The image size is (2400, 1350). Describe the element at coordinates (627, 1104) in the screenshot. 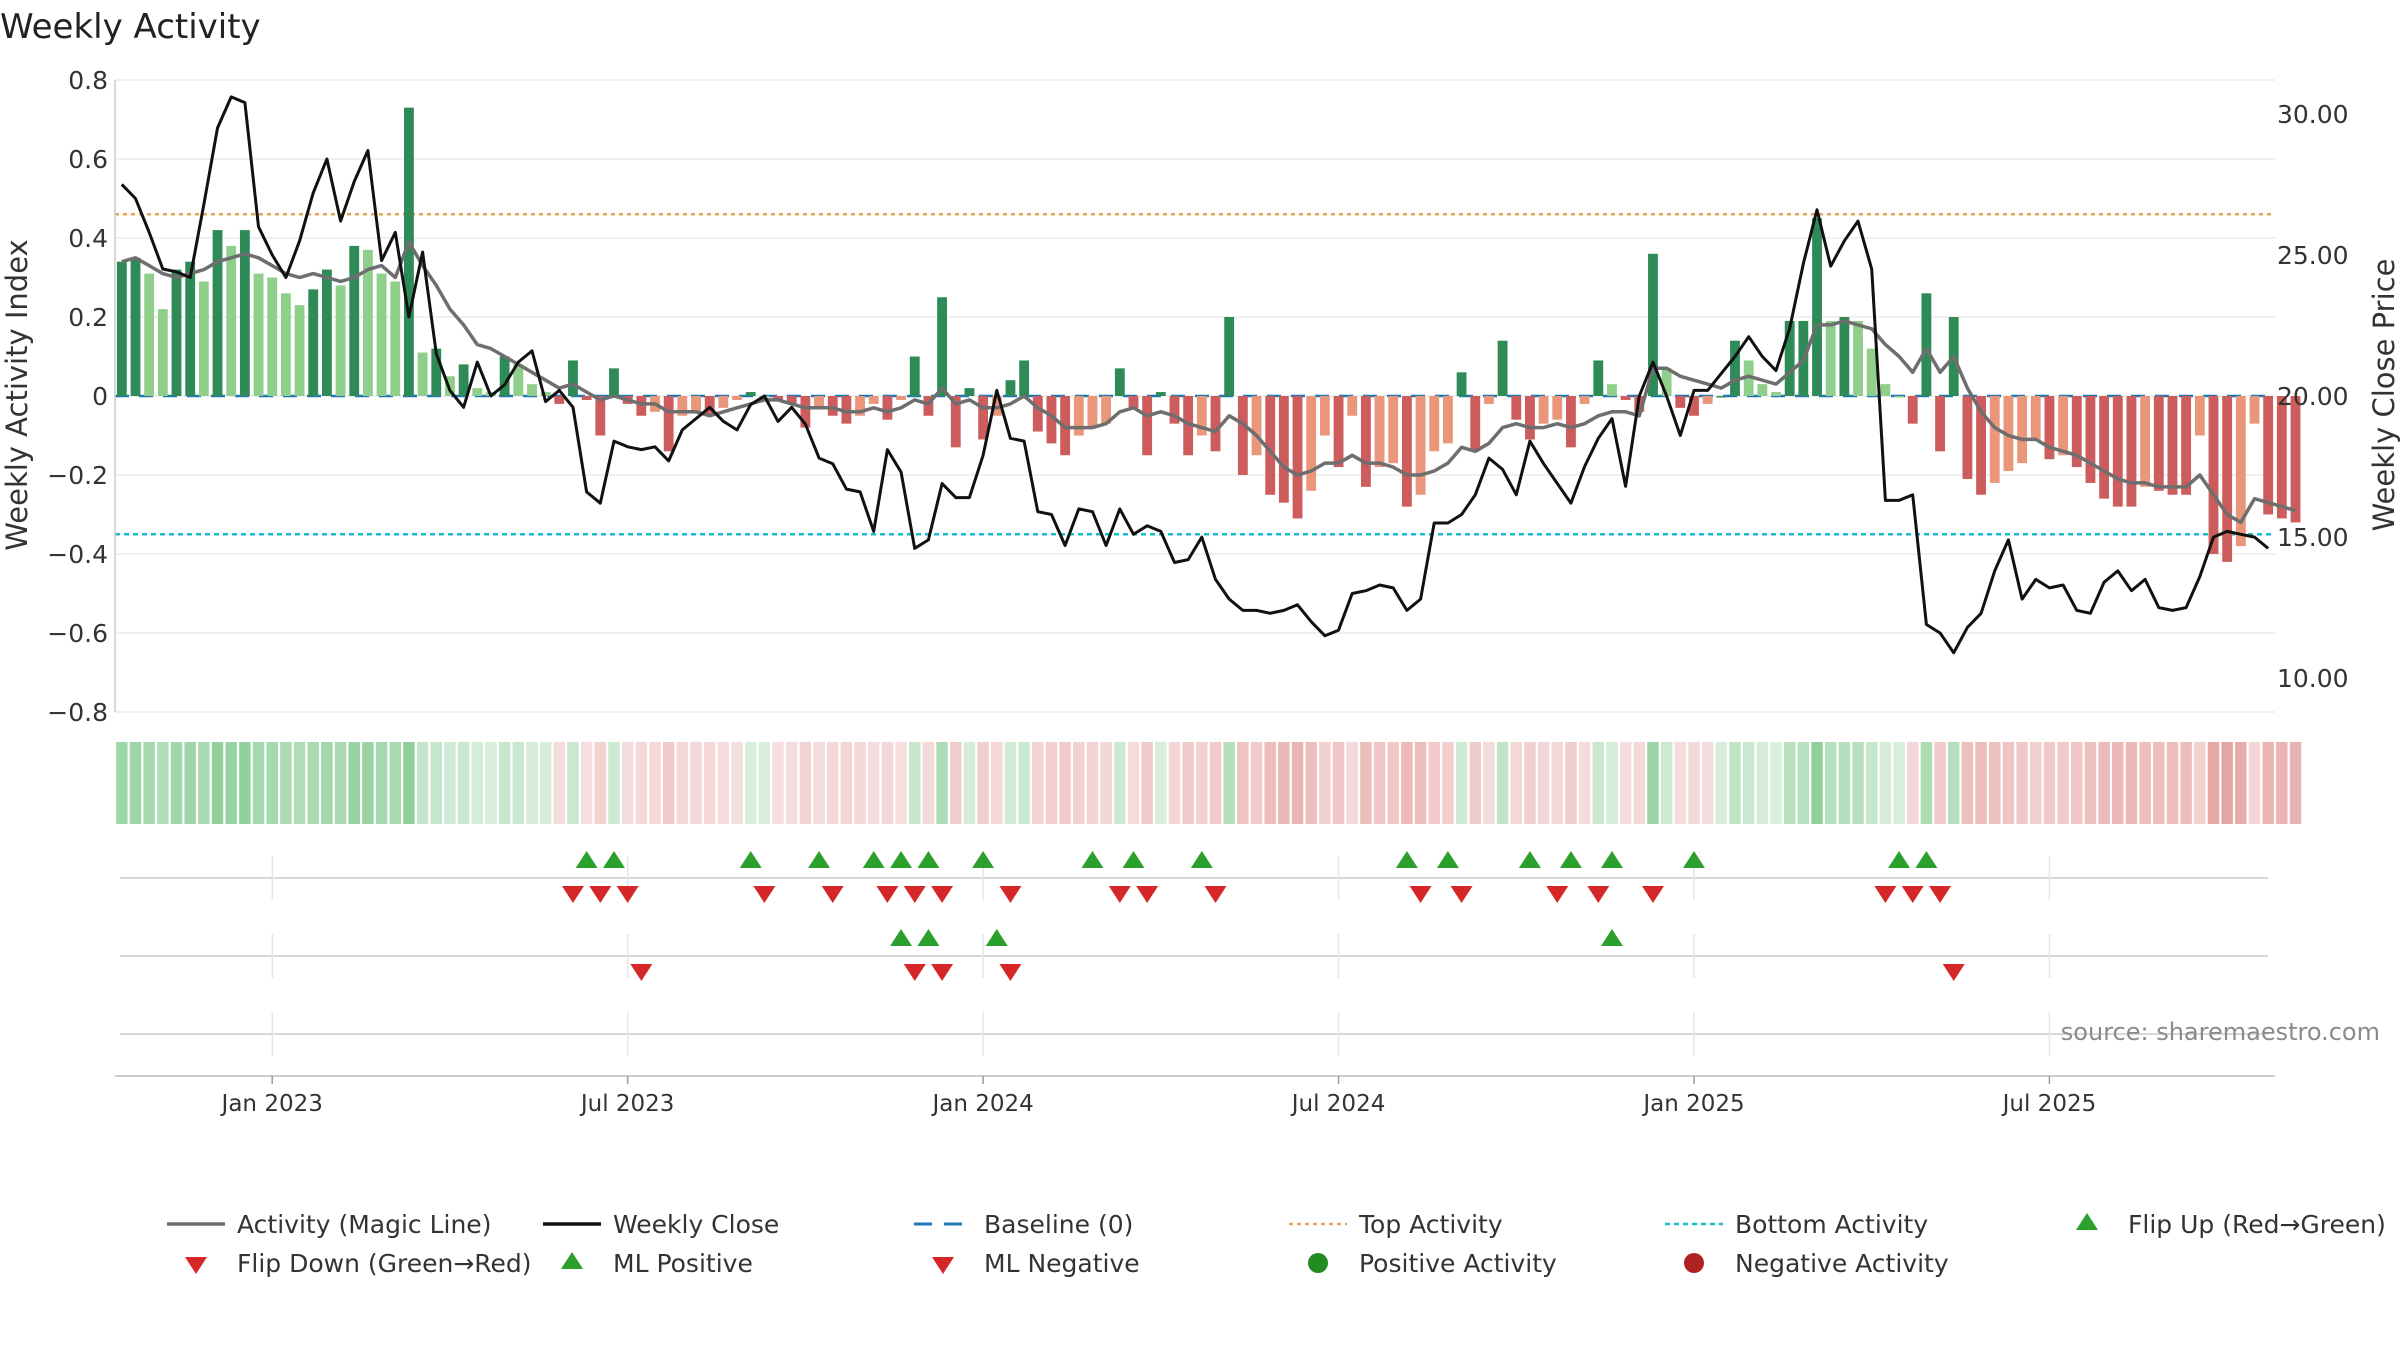

I see `x-tick-label: Jul 2023` at that location.